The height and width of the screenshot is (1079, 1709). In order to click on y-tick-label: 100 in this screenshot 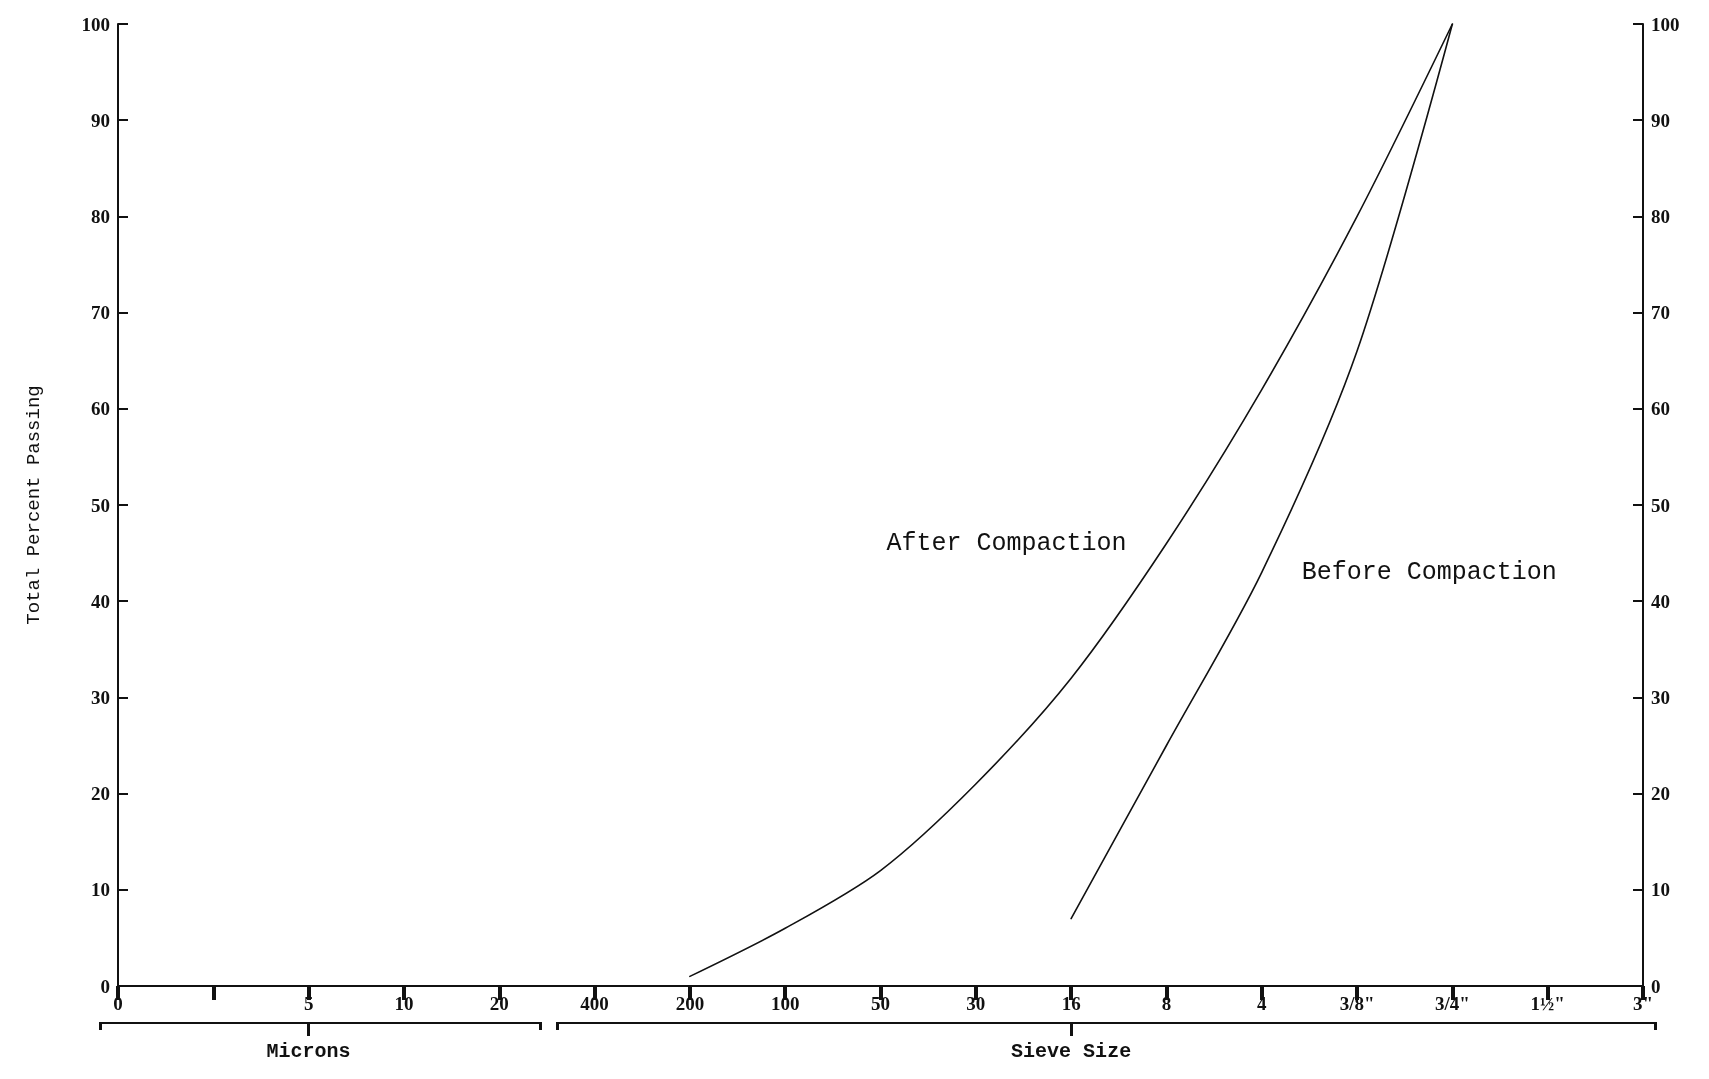, I will do `click(95, 24)`.